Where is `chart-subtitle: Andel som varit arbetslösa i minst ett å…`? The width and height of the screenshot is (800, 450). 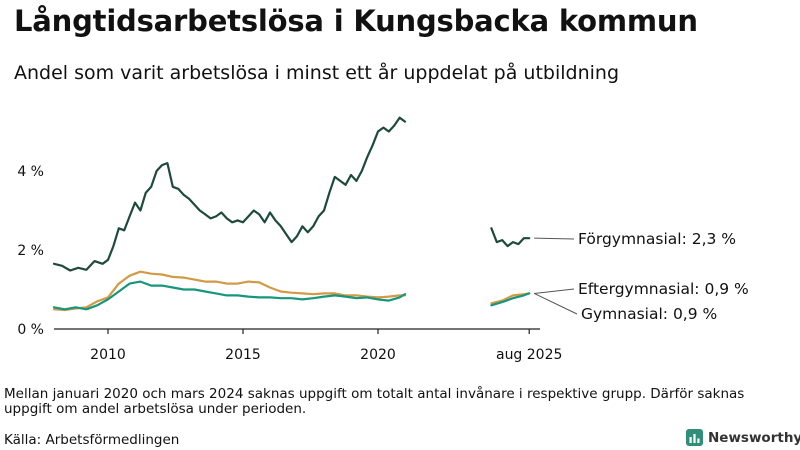
chart-subtitle: Andel som varit arbetslösa i minst ett å… is located at coordinates (317, 73).